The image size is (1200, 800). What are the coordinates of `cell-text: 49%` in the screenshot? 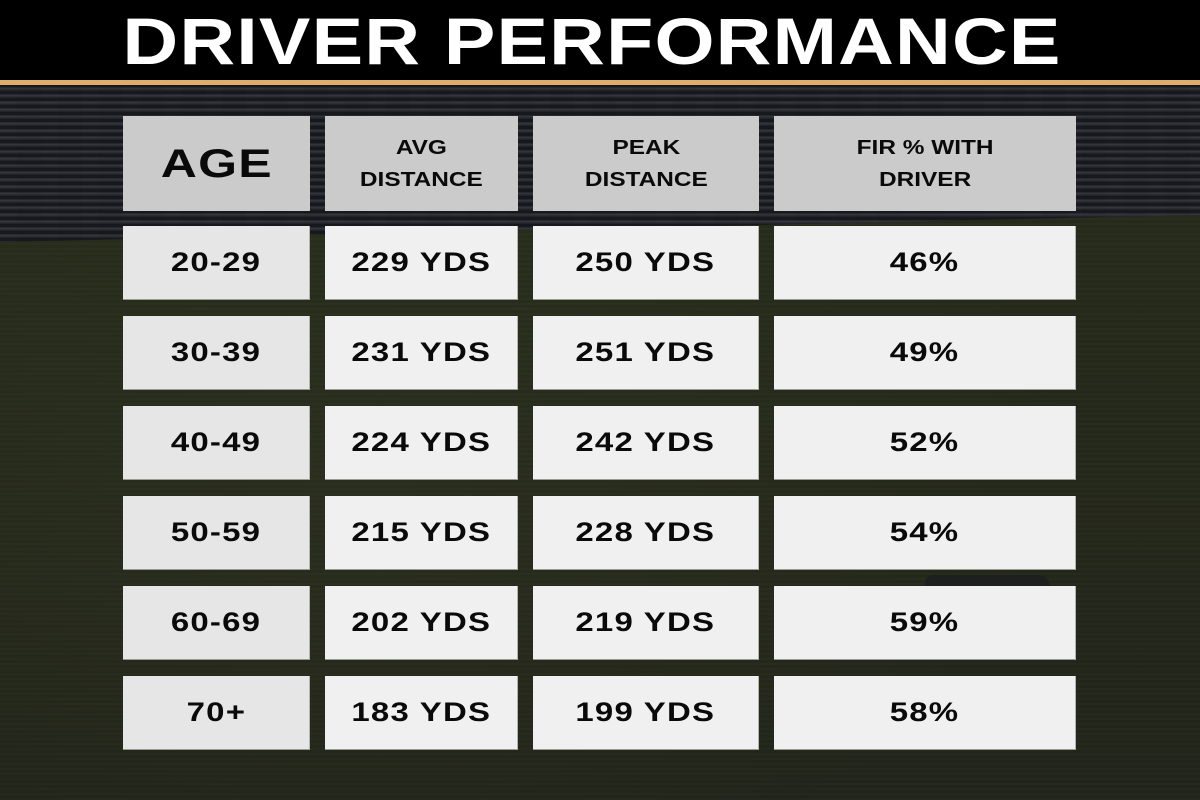 It's located at (924, 352).